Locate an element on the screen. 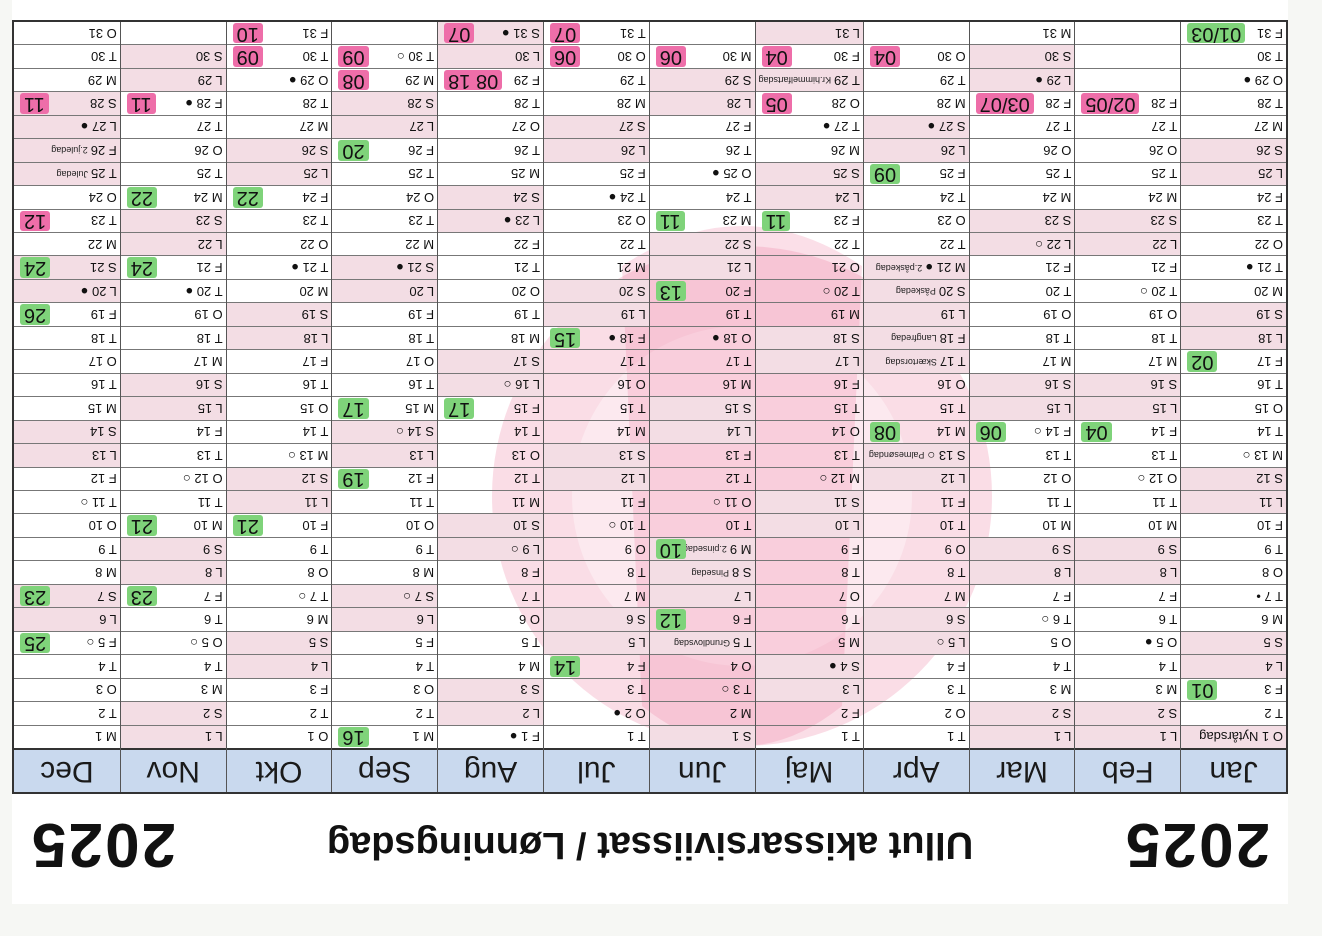 This screenshot has width=1322, height=936. day-label: L 7 is located at coordinates (742, 596).